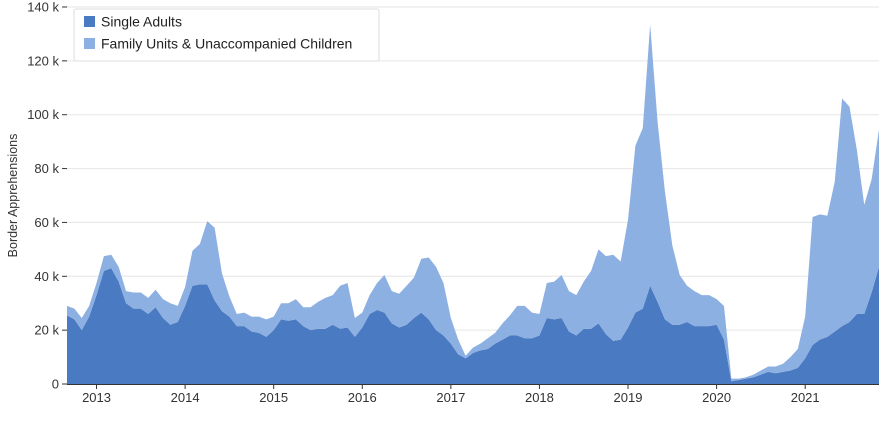 This screenshot has height=427, width=882. Describe the element at coordinates (185, 397) in the screenshot. I see `x-tick-label: 2014` at that location.